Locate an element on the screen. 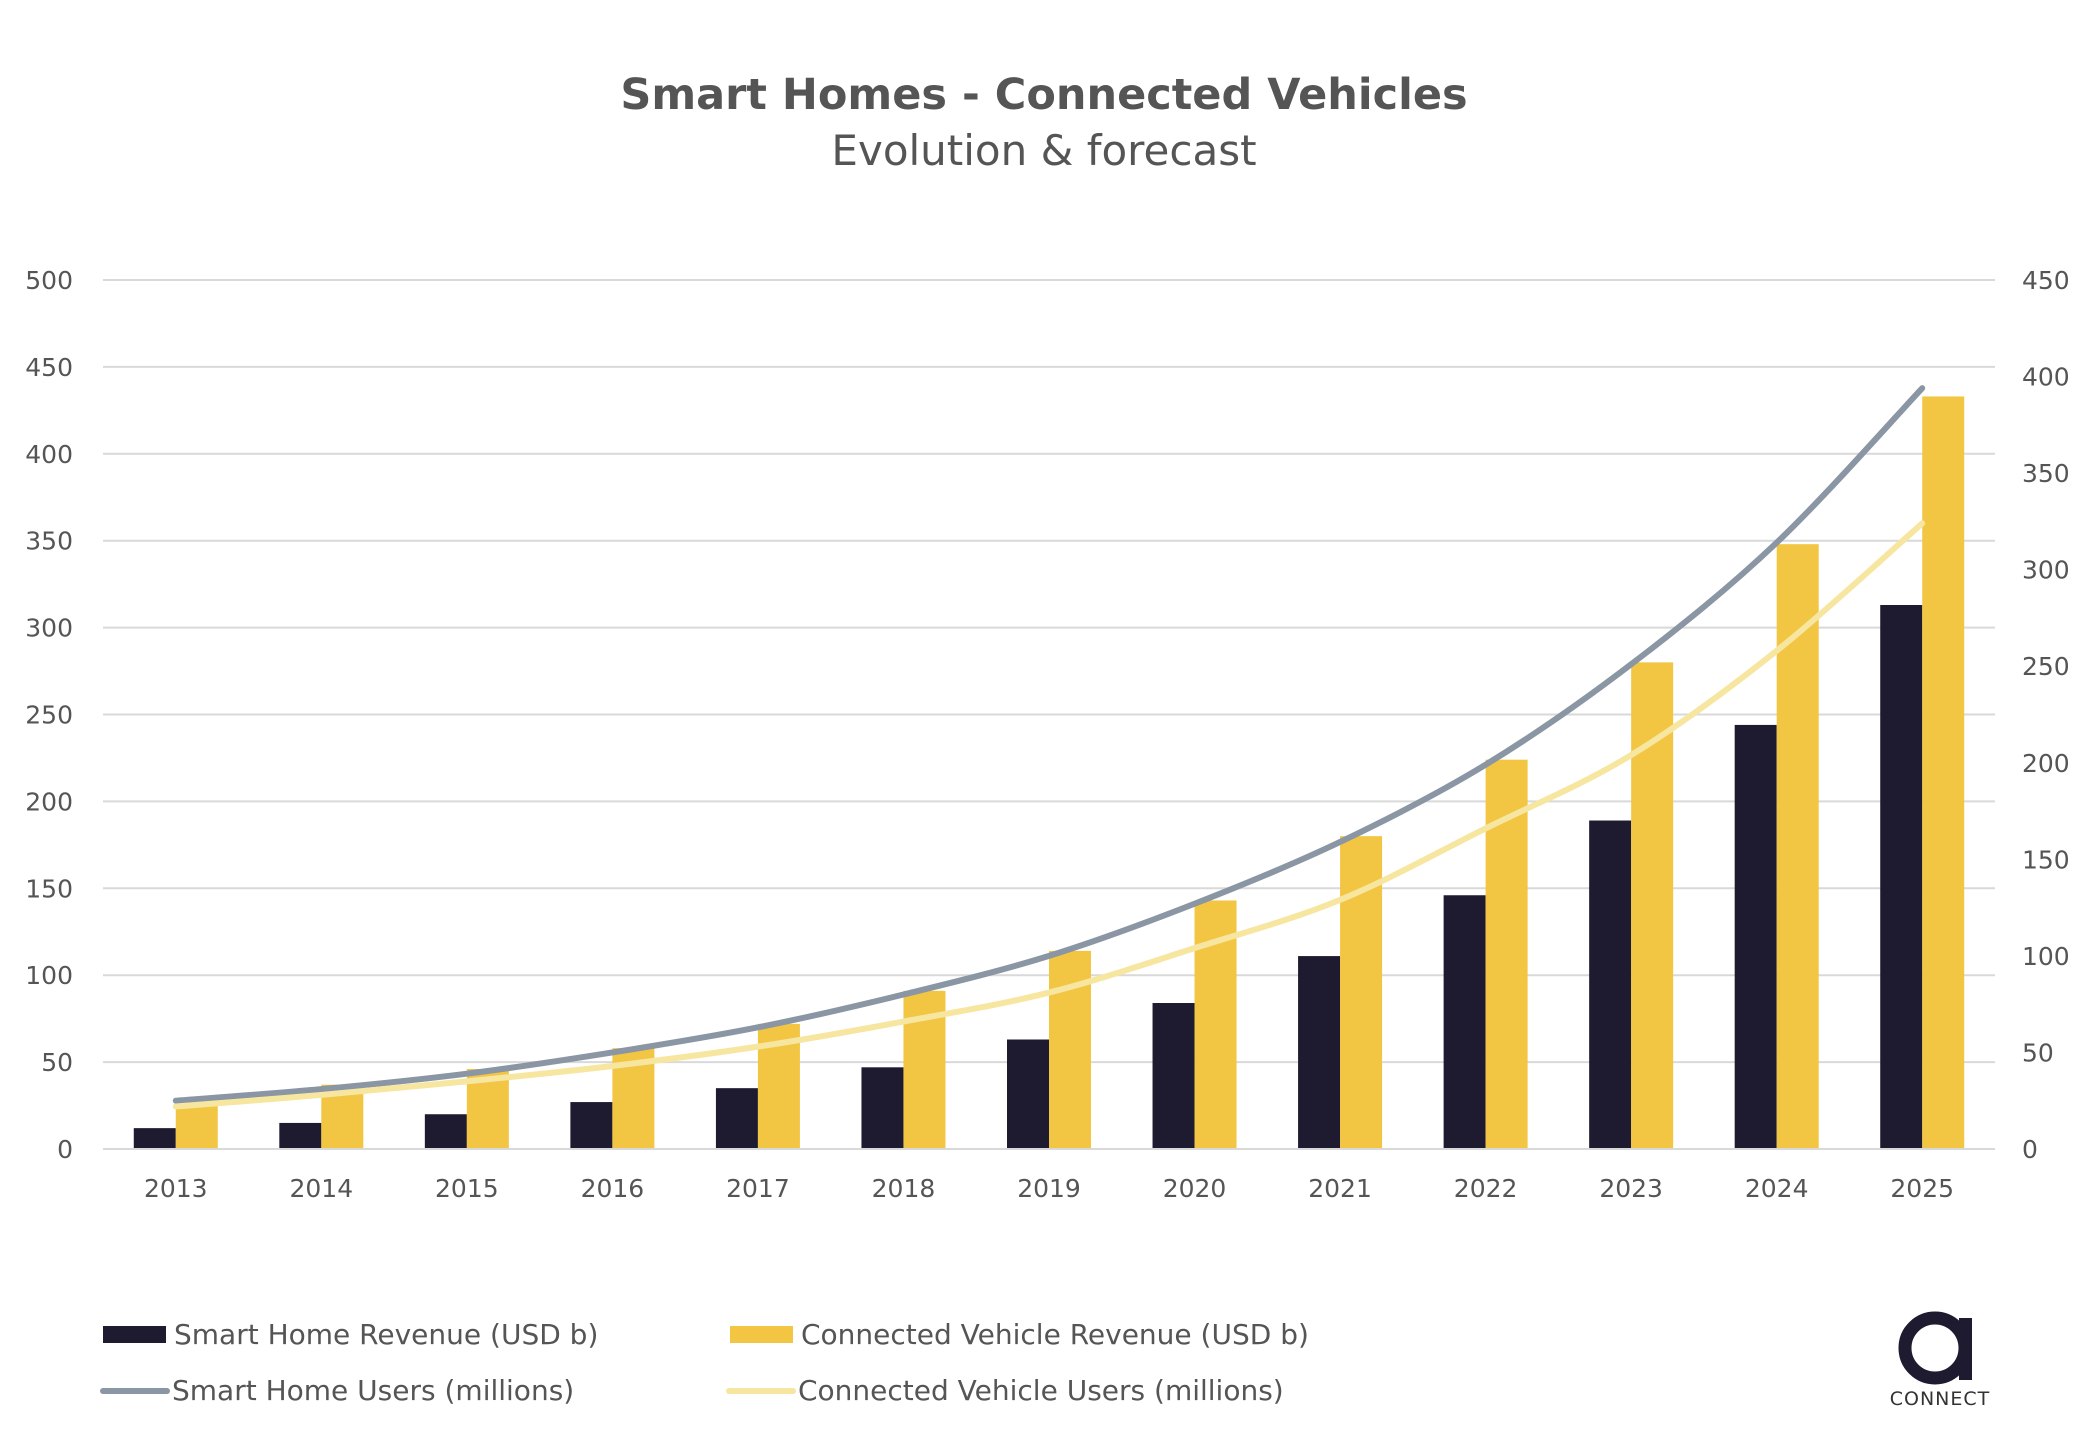 This screenshot has width=2088, height=1446. x-tick-label: 2023 is located at coordinates (1631, 1188).